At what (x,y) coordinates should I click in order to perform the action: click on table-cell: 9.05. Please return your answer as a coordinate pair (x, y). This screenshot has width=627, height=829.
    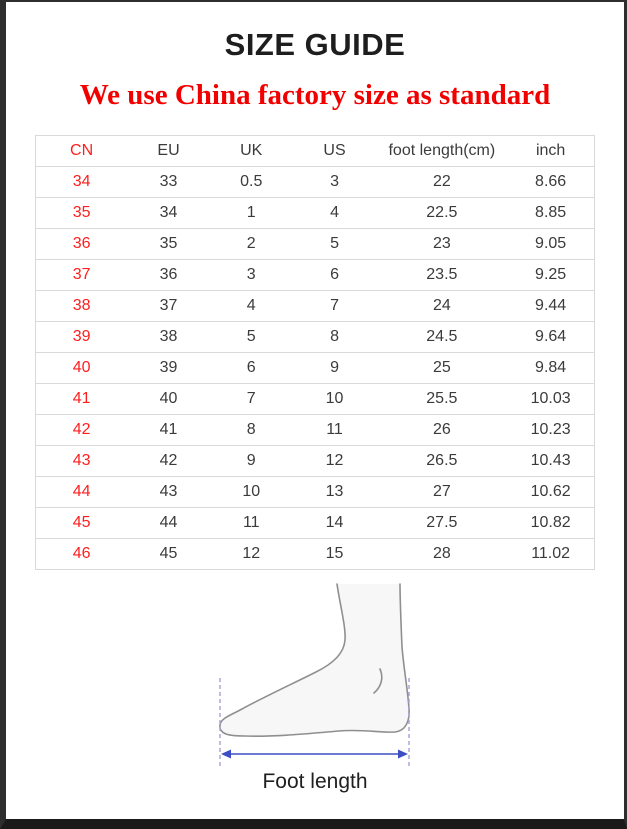
    Looking at the image, I should click on (551, 244).